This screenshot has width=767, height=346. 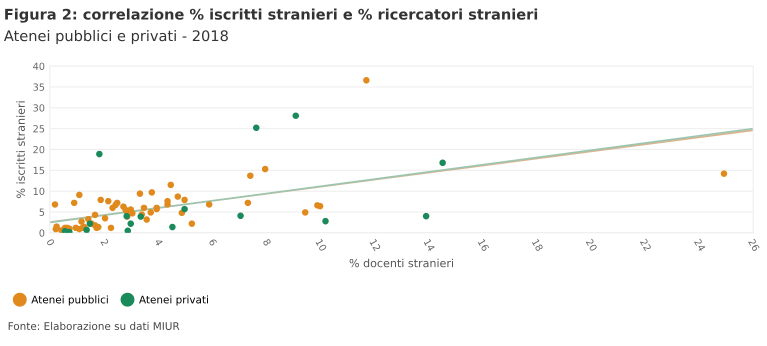 What do you see at coordinates (39, 170) in the screenshot?
I see `y-tick-label: 15` at bounding box center [39, 170].